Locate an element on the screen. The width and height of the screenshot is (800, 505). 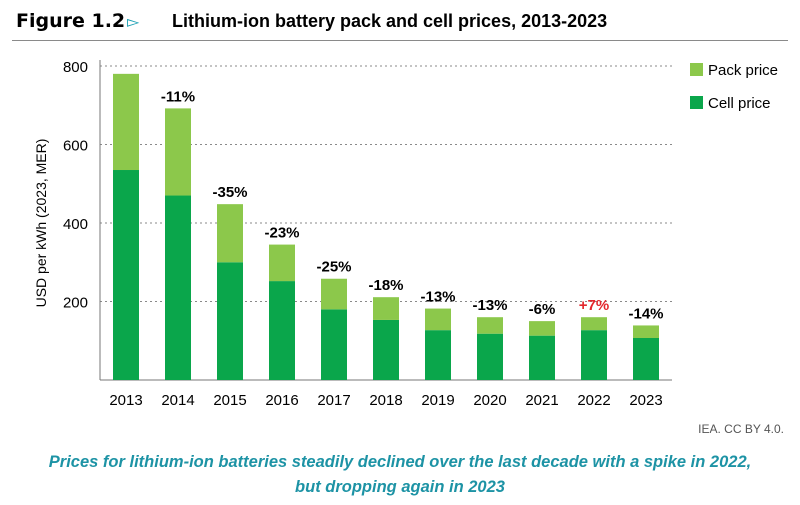
y-axis-label: USD per kWh (2023, MER) is located at coordinates (41, 223).